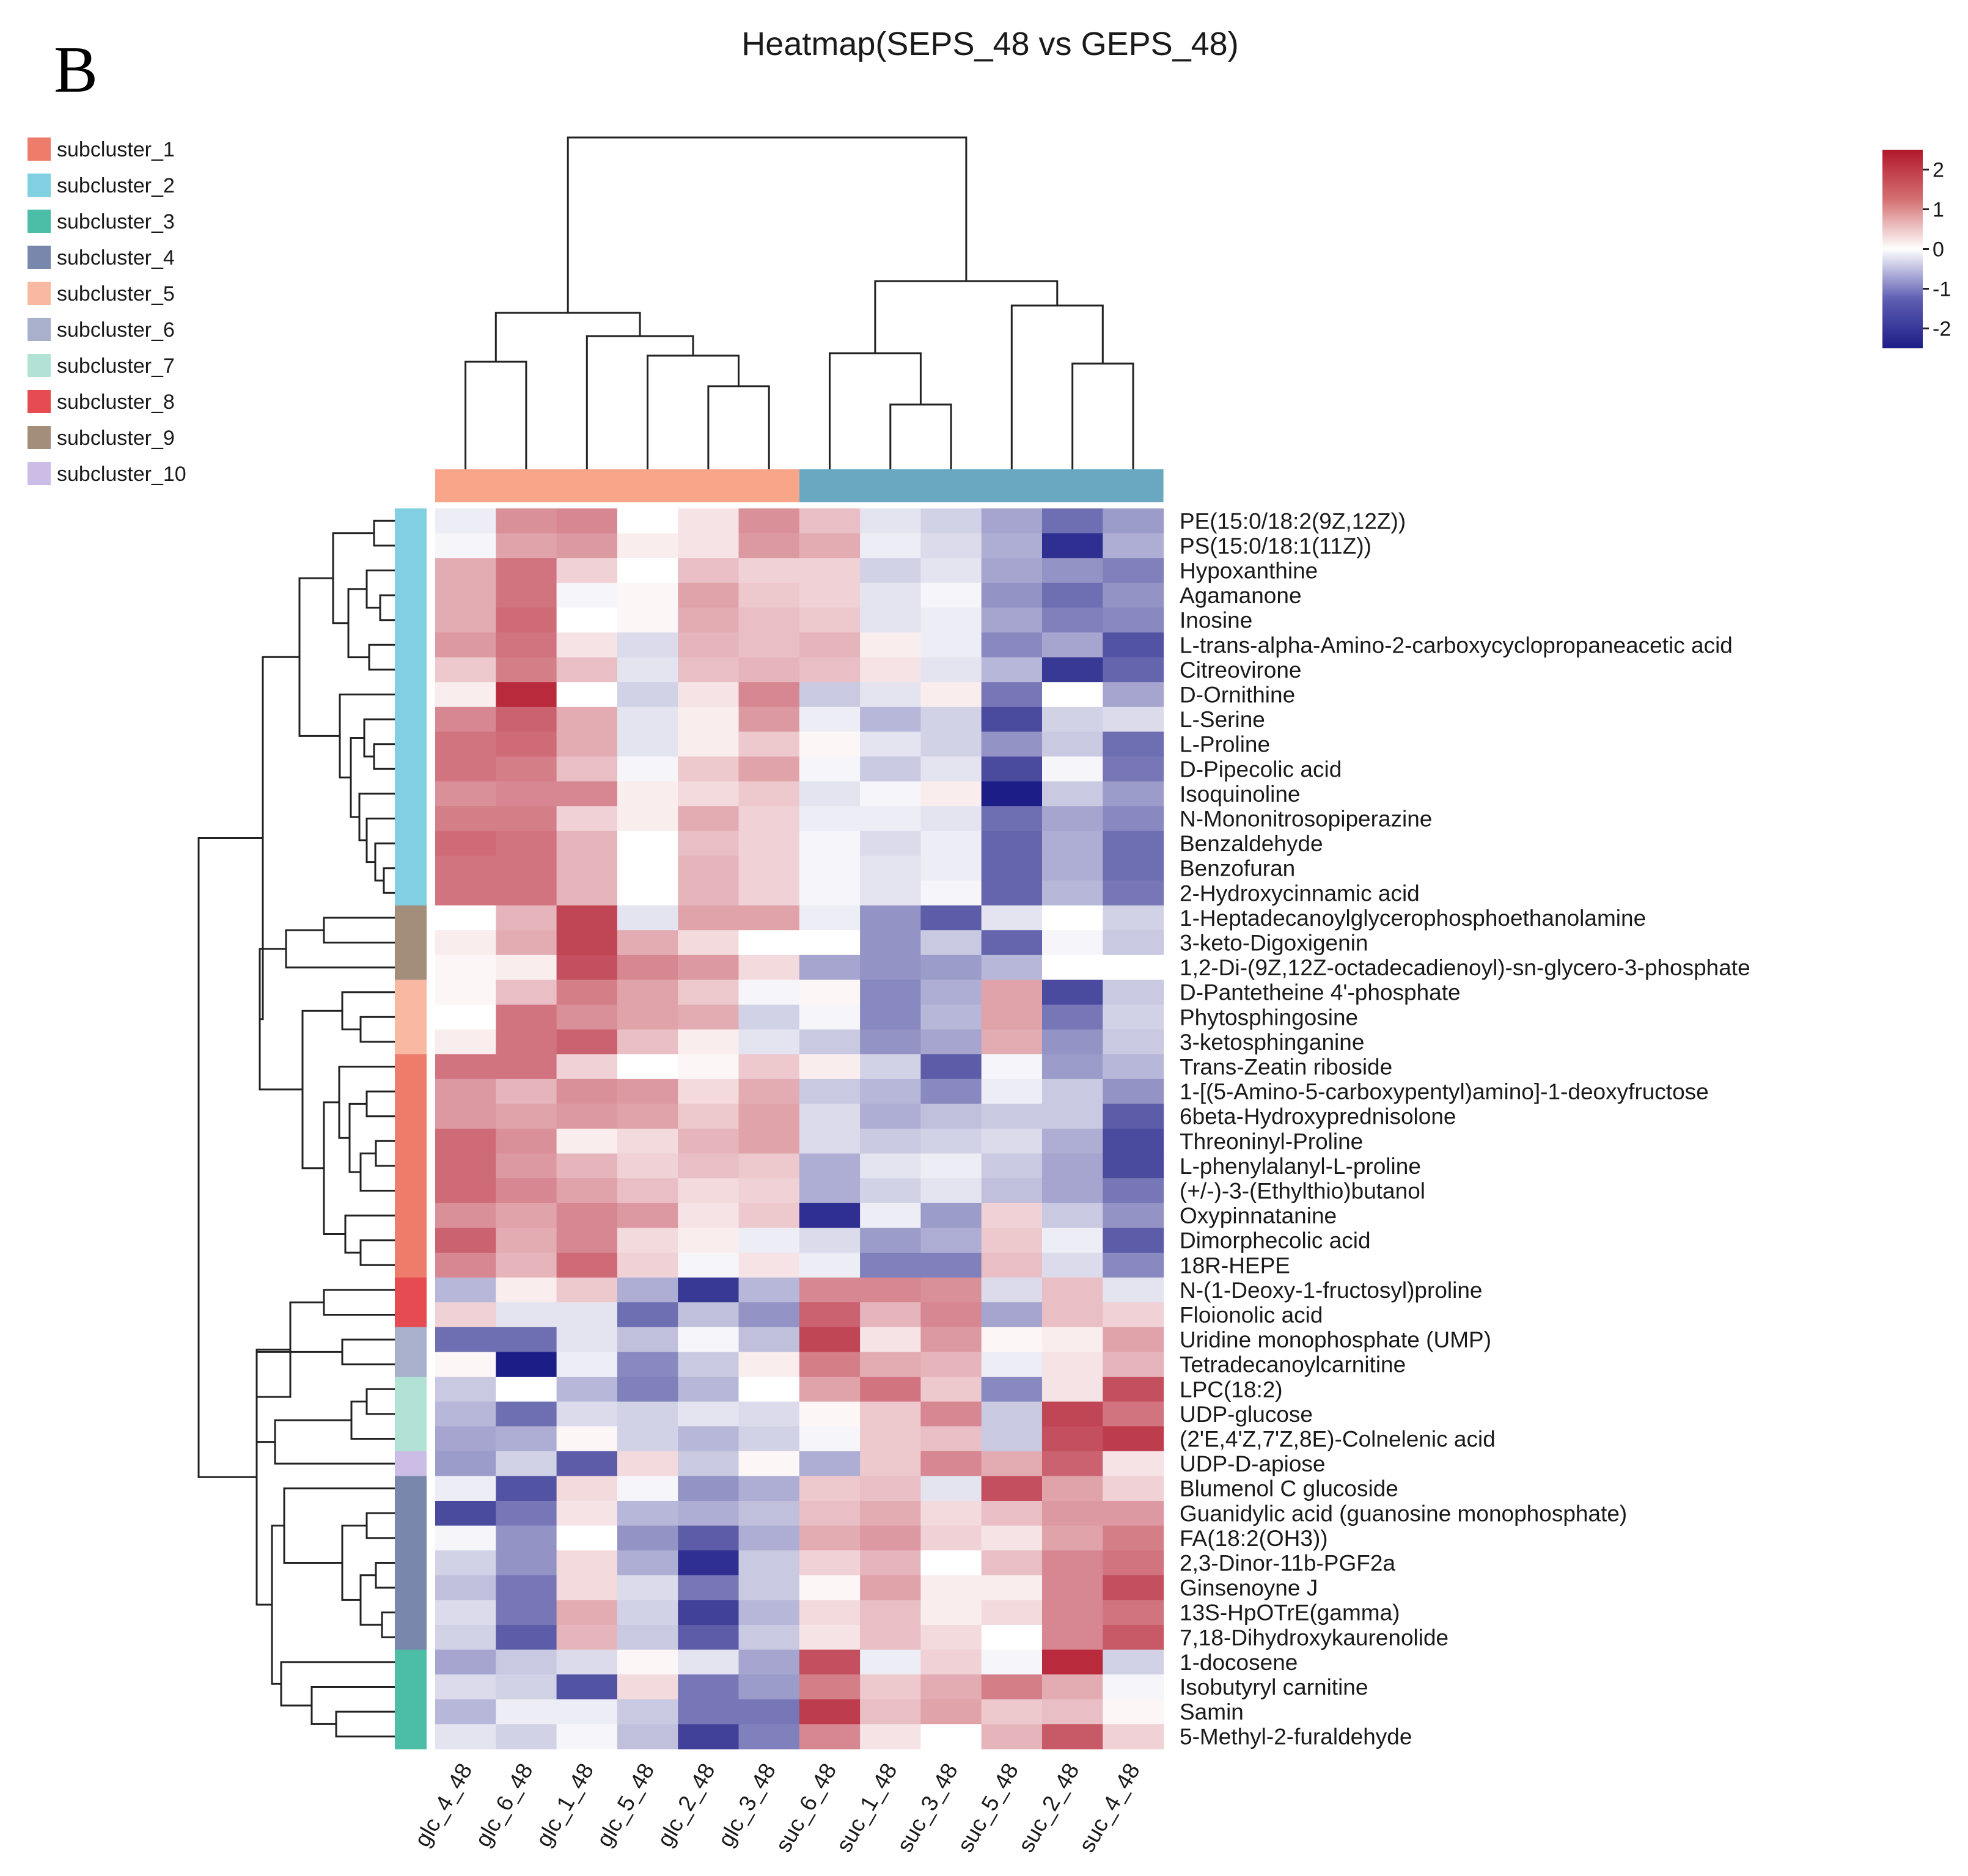 Image resolution: width=1968 pixels, height=1876 pixels. I want to click on legend-label: subcluster_7, so click(116, 366).